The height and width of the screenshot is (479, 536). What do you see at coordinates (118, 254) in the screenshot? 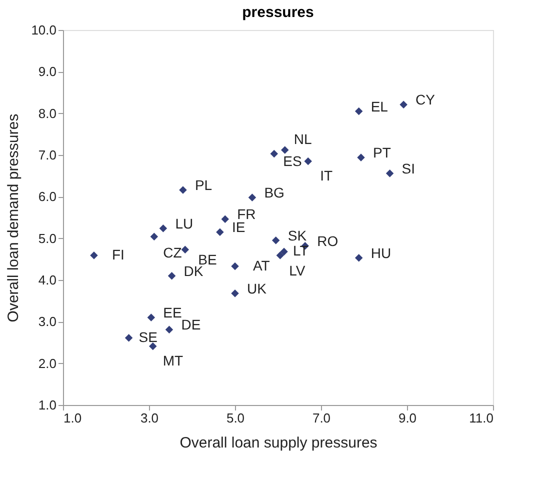
I see `annotation: FI` at bounding box center [118, 254].